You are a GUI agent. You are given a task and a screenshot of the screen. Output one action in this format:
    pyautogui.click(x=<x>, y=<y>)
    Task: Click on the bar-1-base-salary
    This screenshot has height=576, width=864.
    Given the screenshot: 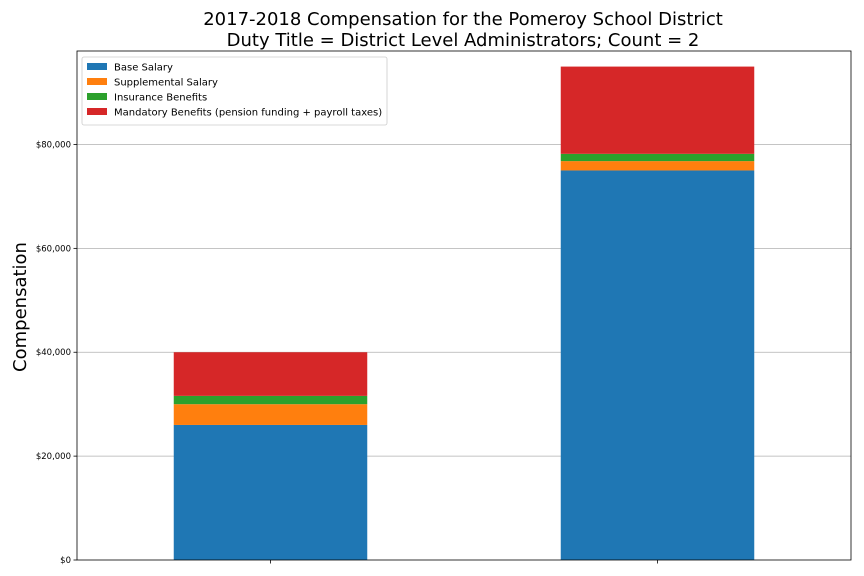 What is the action you would take?
    pyautogui.click(x=270, y=492)
    